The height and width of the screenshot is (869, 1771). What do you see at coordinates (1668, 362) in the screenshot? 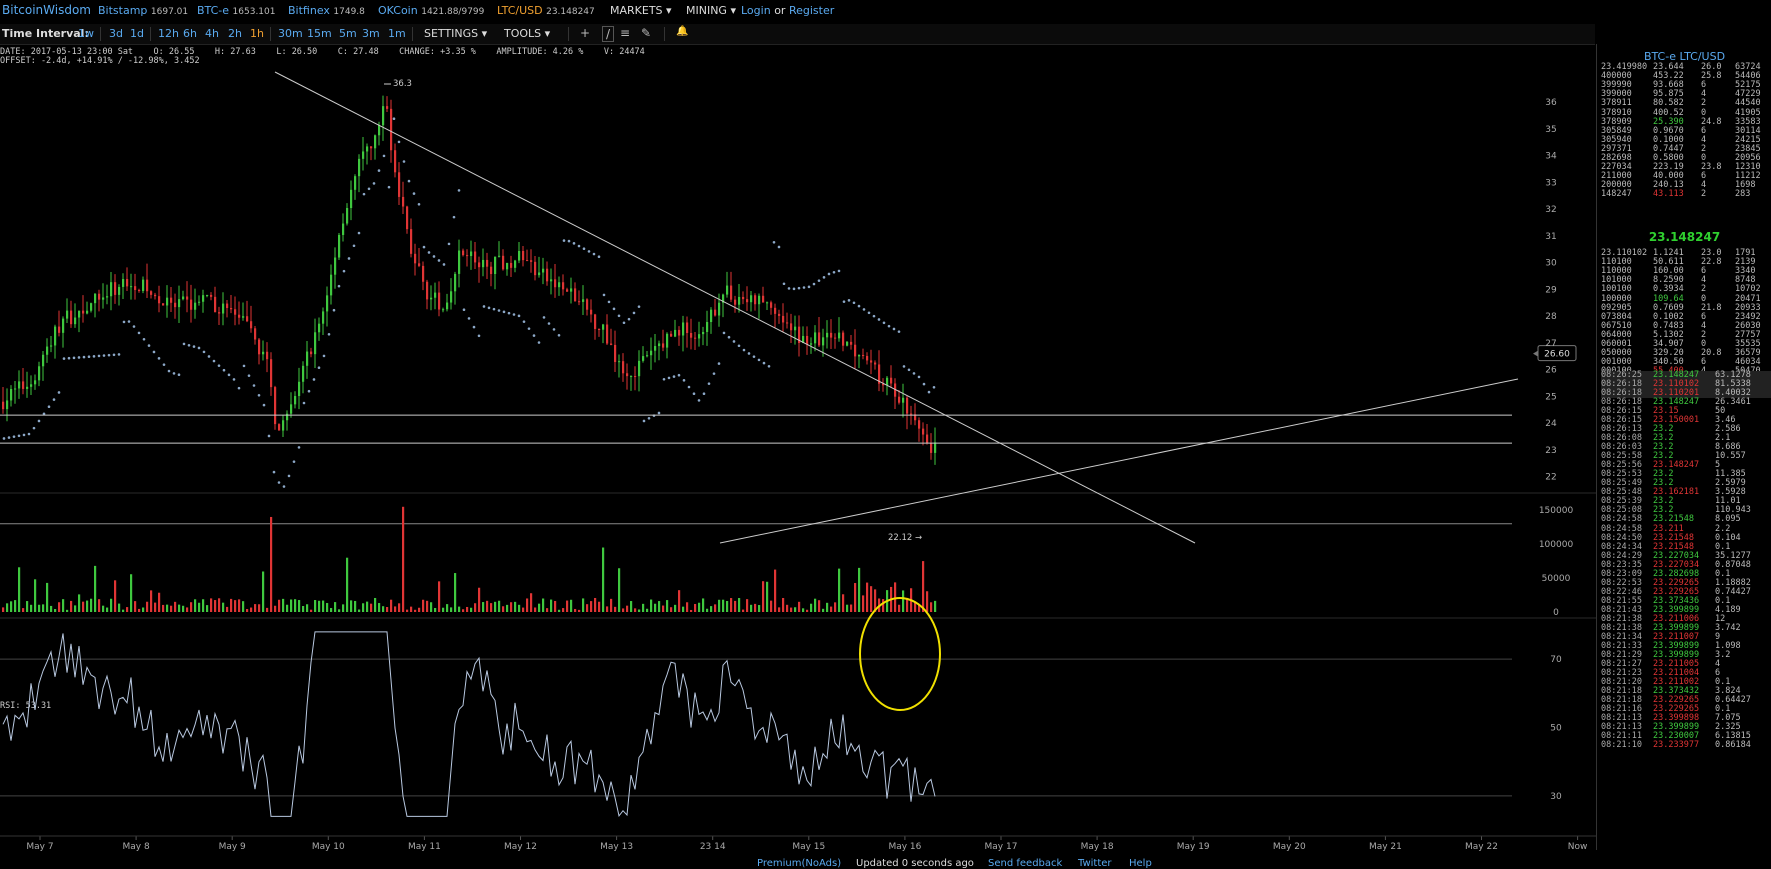
I see `orderbook-cell: 340.50` at bounding box center [1668, 362].